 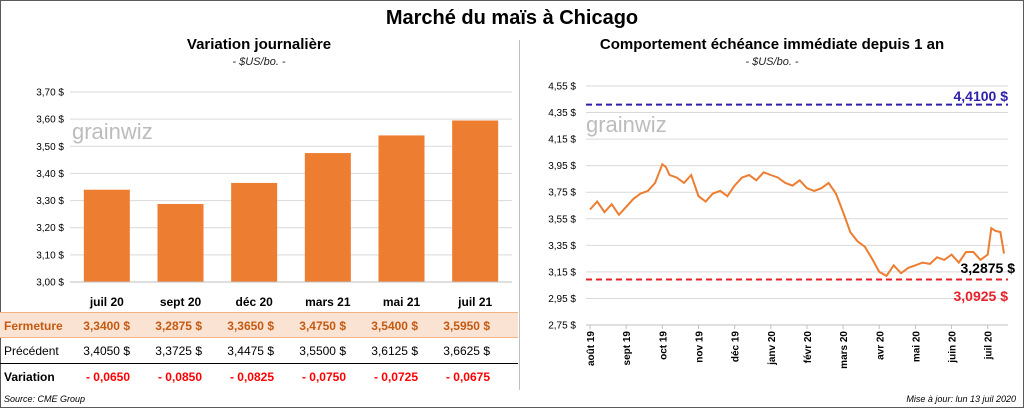 I want to click on line-y-tick-label: 3,75 $, so click(x=562, y=193).